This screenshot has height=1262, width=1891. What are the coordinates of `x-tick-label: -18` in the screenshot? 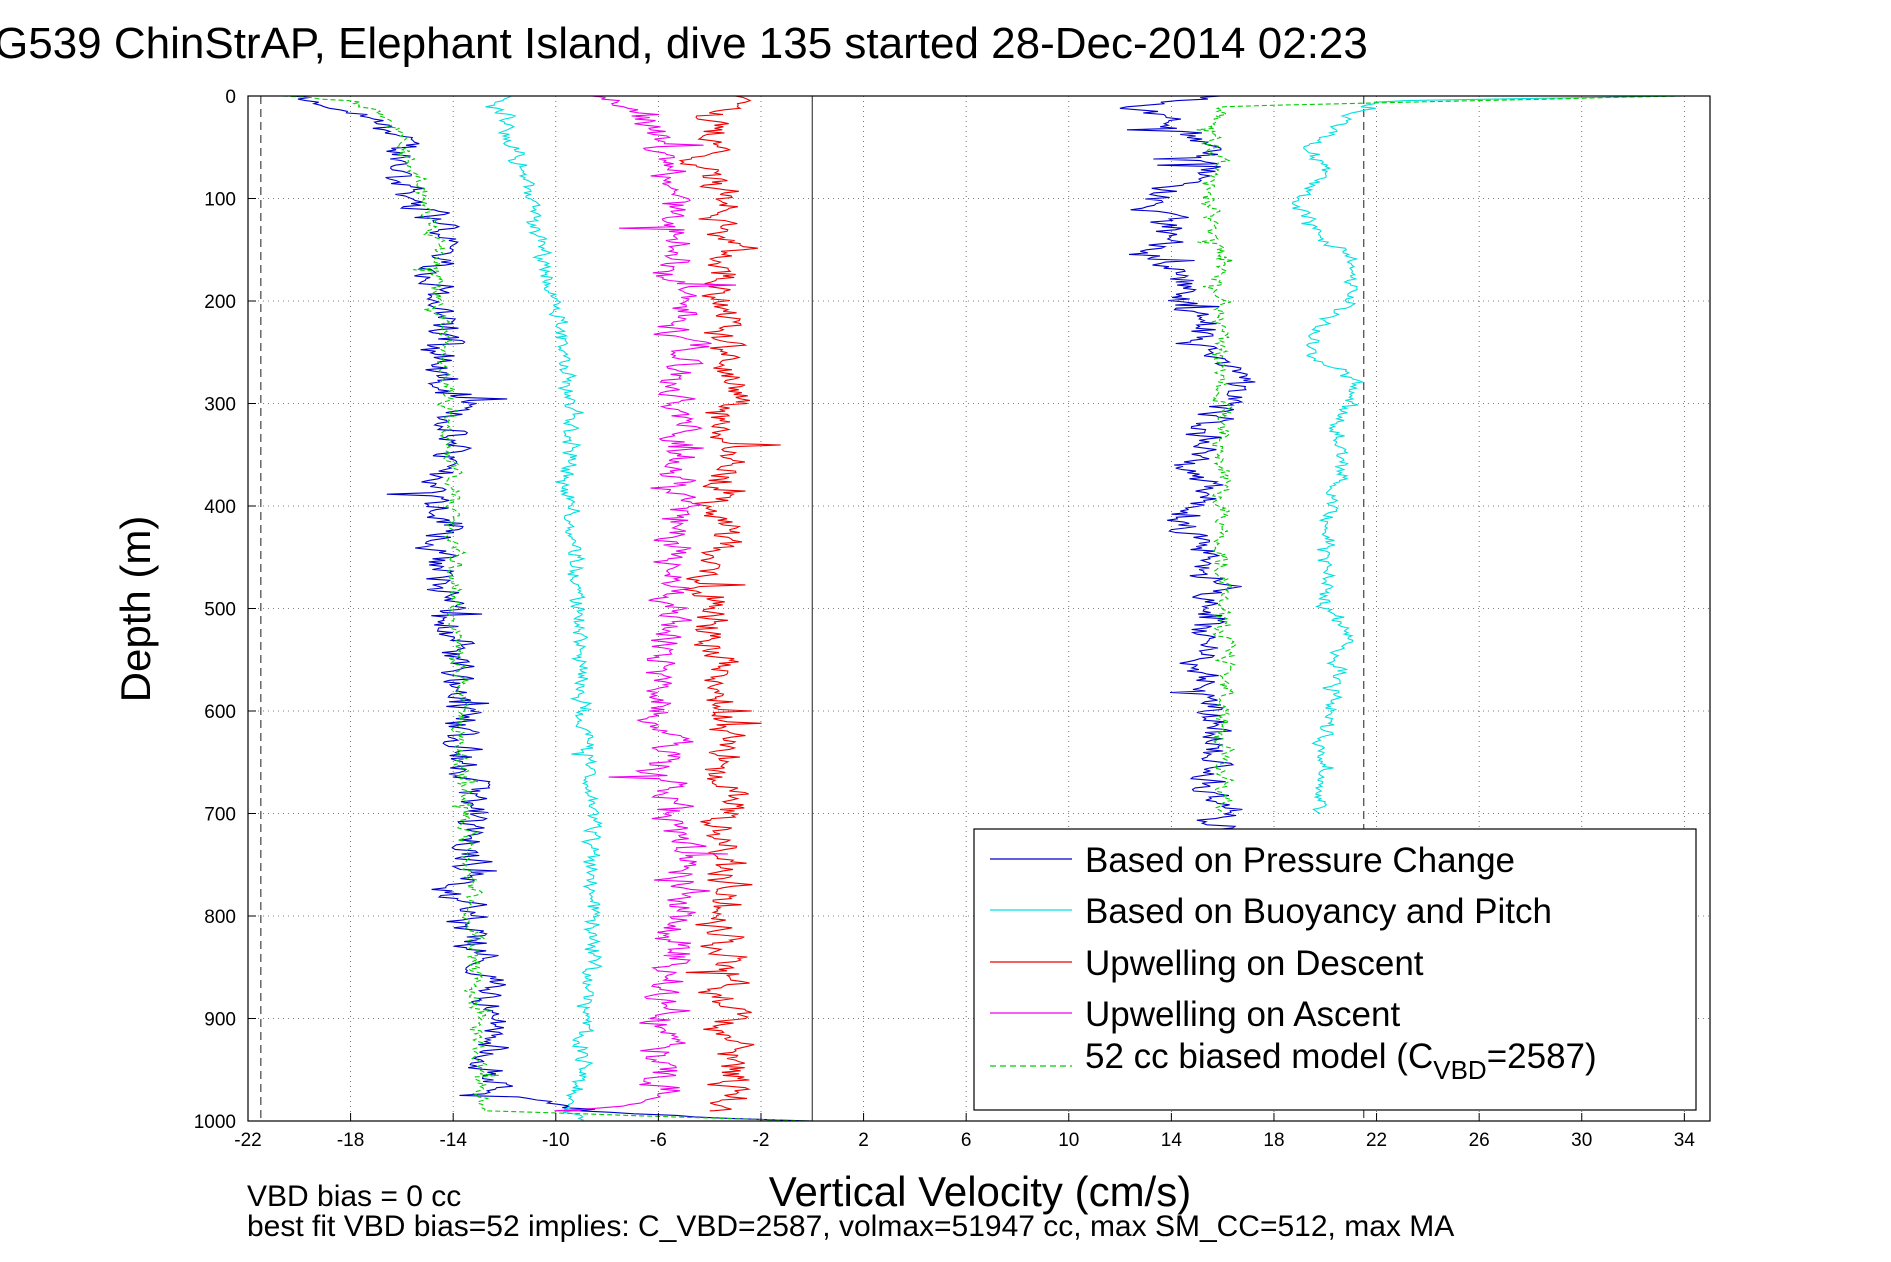 It's located at (350, 1140).